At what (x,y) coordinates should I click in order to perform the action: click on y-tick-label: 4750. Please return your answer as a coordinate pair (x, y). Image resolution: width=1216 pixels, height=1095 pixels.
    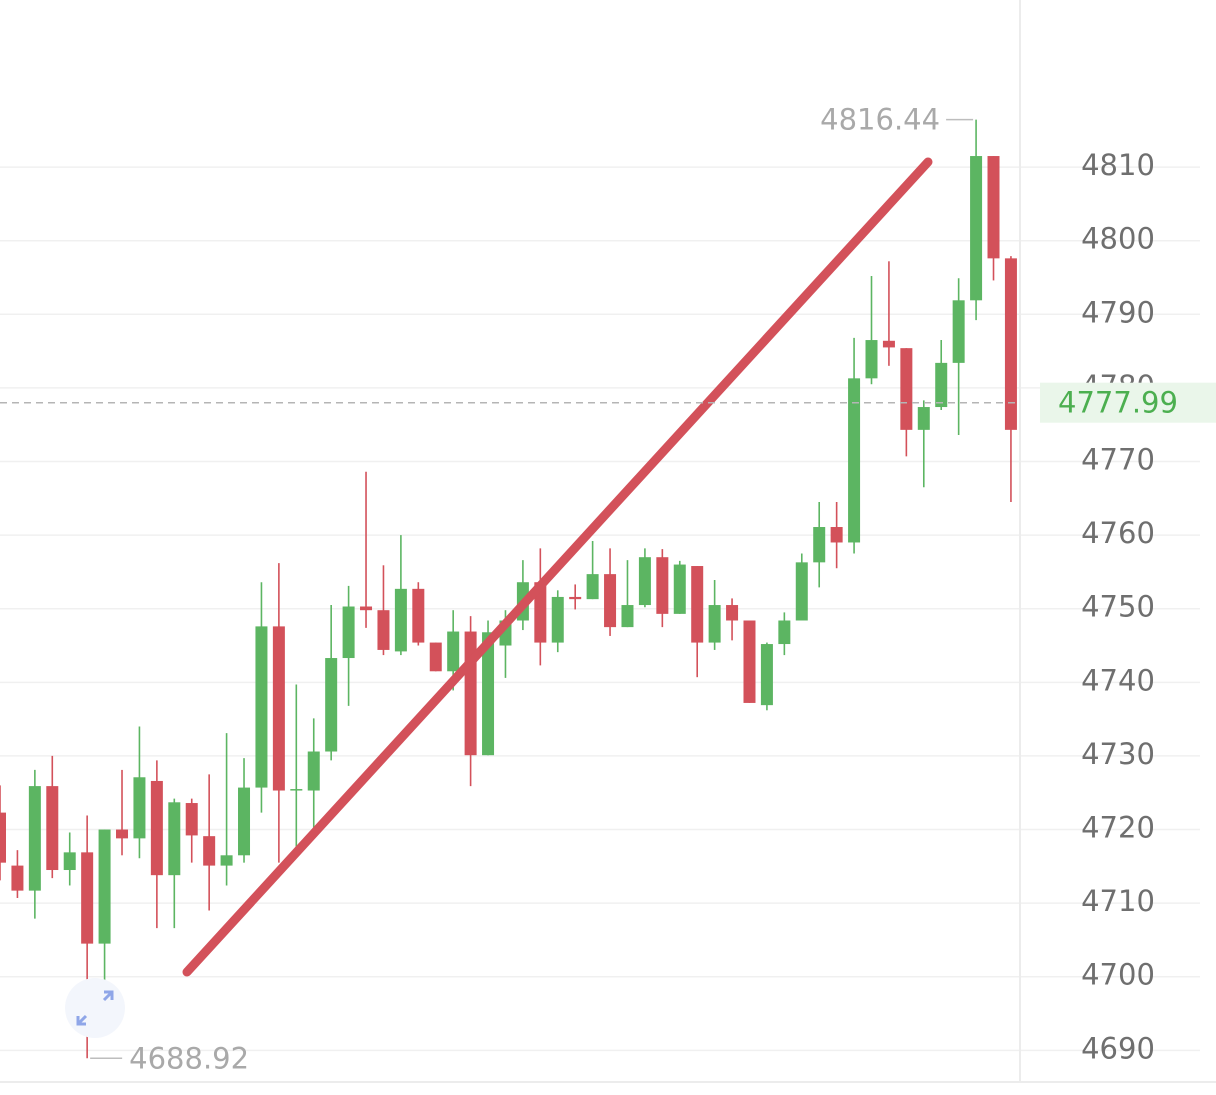
    Looking at the image, I should click on (1118, 607).